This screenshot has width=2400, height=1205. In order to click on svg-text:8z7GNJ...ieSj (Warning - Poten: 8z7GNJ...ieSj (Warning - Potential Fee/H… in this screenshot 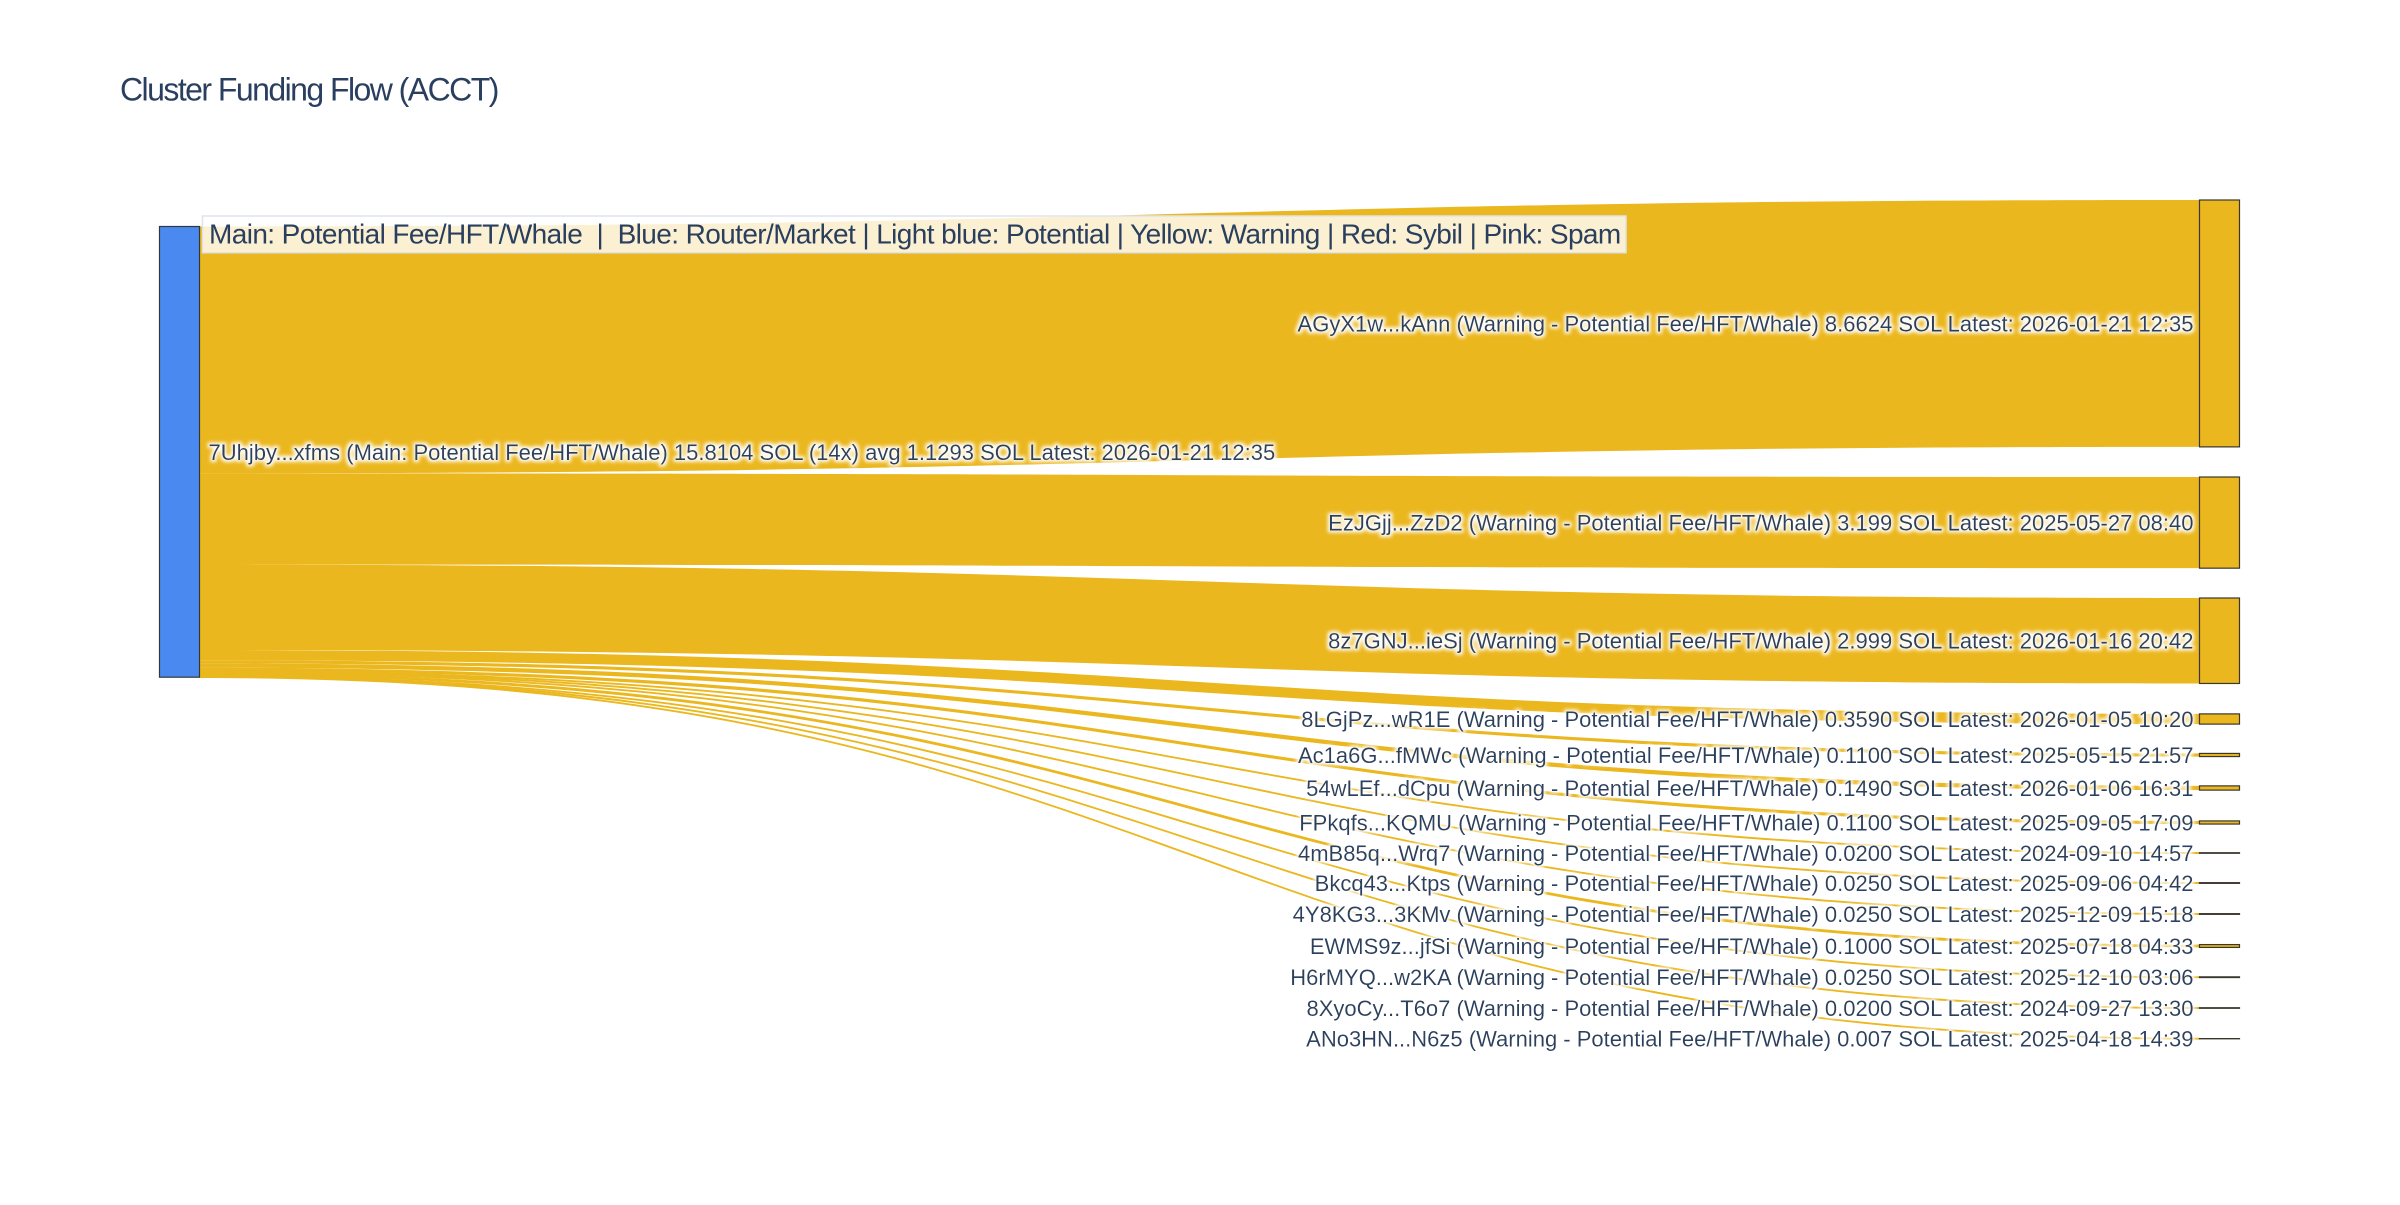, I will do `click(1760, 641)`.